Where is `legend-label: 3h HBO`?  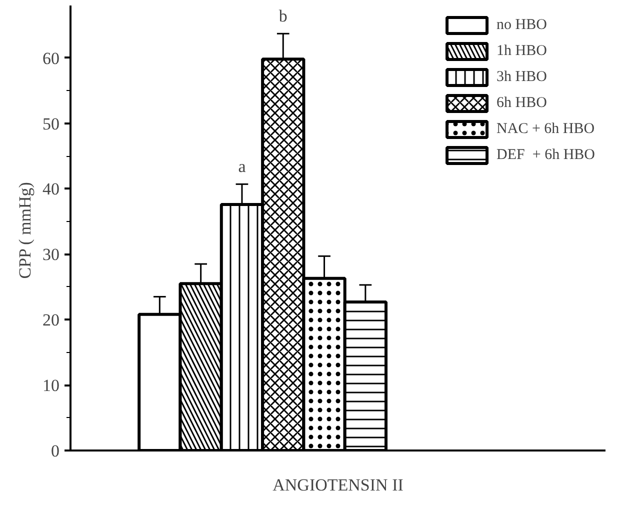
legend-label: 3h HBO is located at coordinates (521, 77).